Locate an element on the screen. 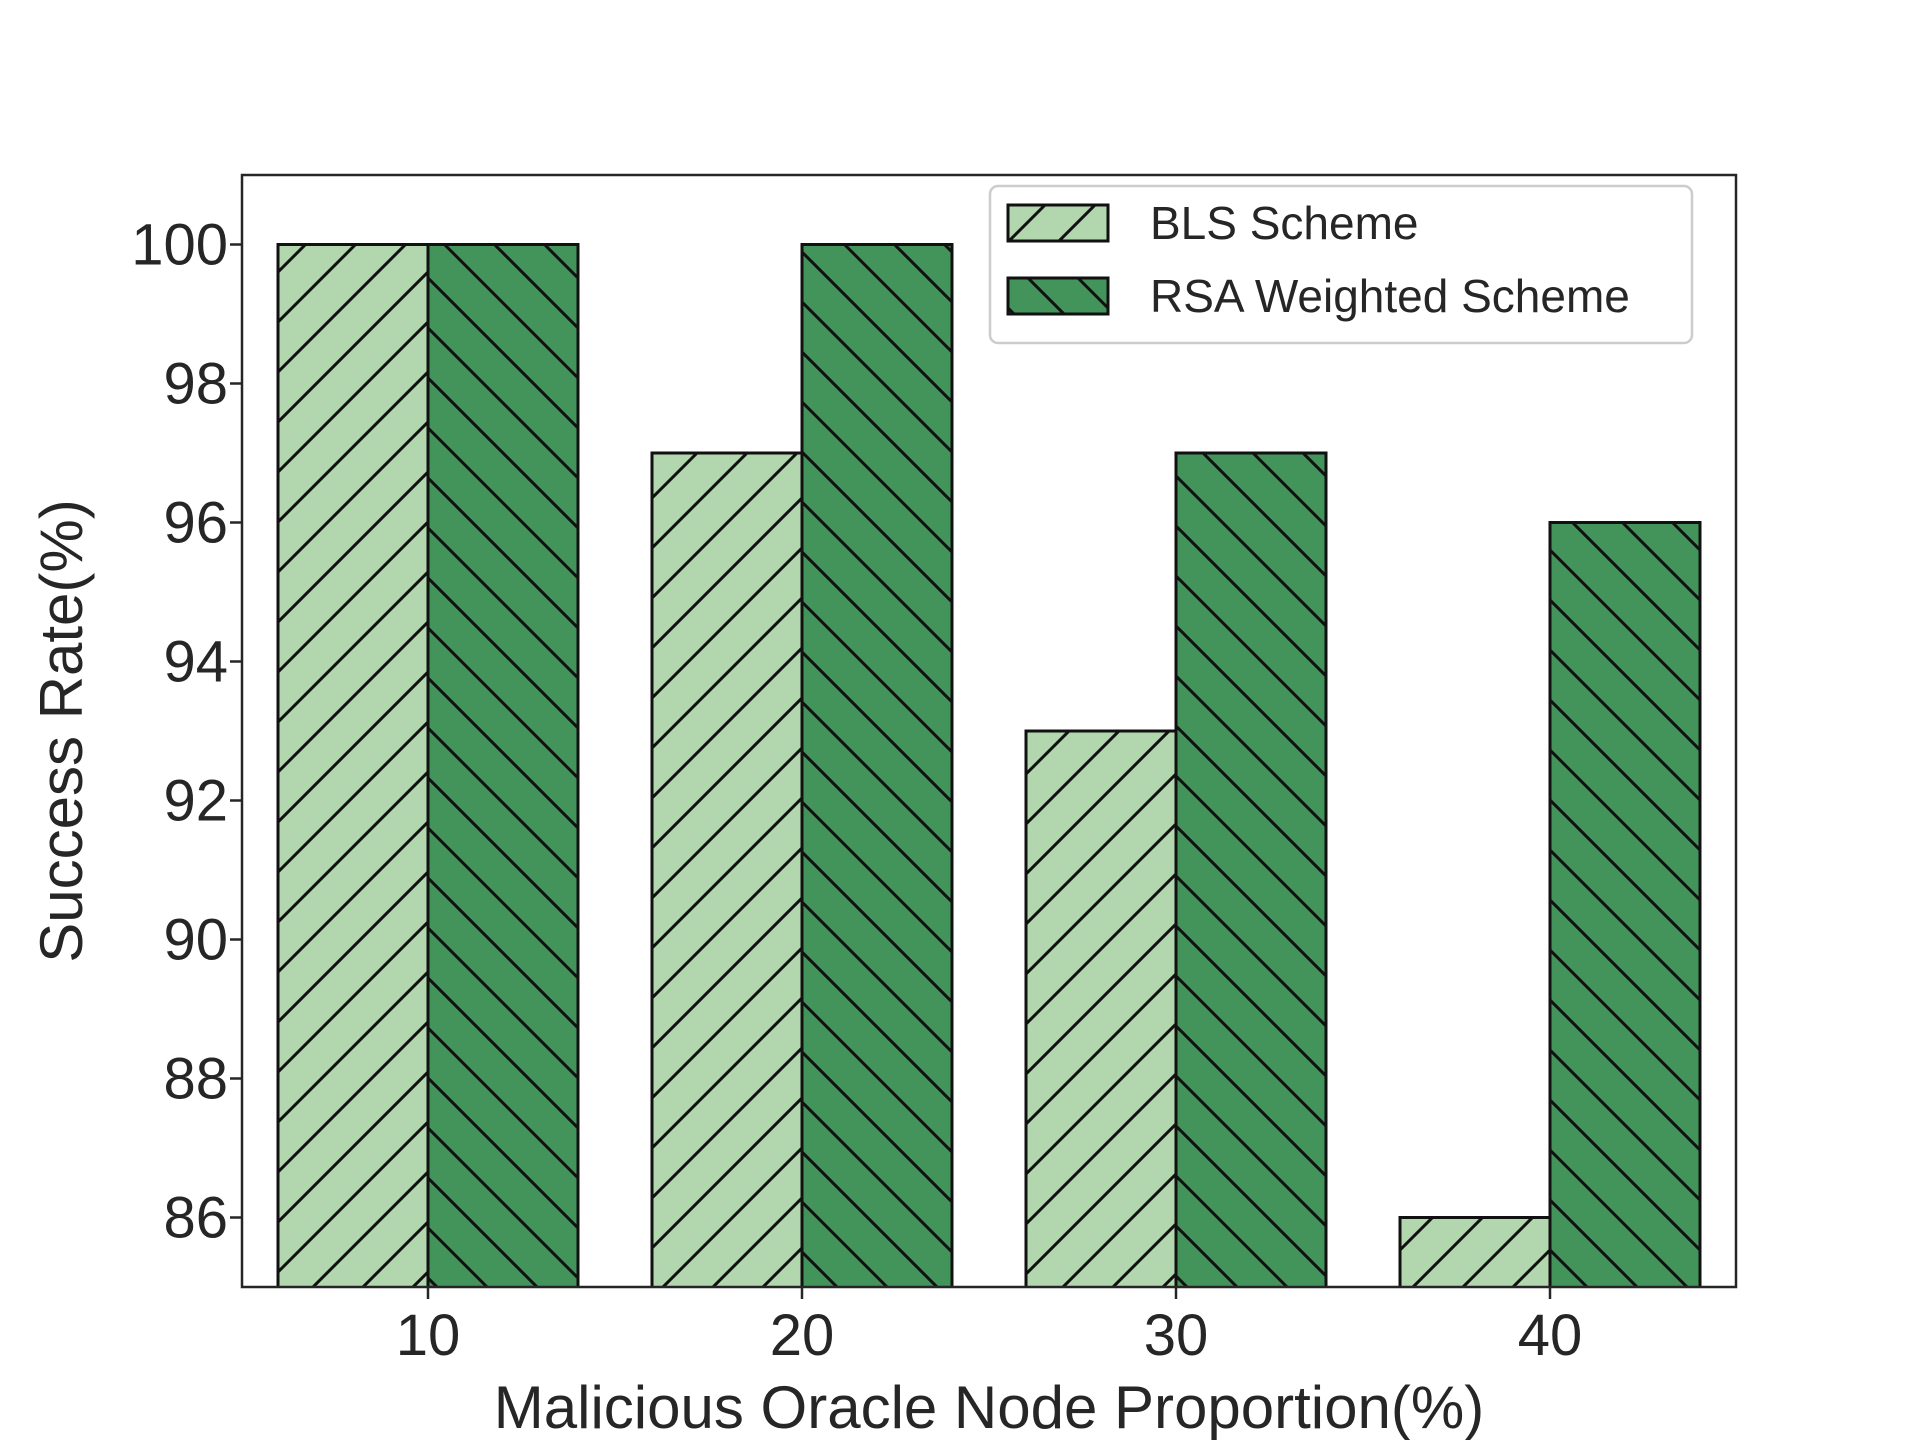 The width and height of the screenshot is (1920, 1440). legend: BLS Scheme RSA Weighted Scheme is located at coordinates (1341, 264).